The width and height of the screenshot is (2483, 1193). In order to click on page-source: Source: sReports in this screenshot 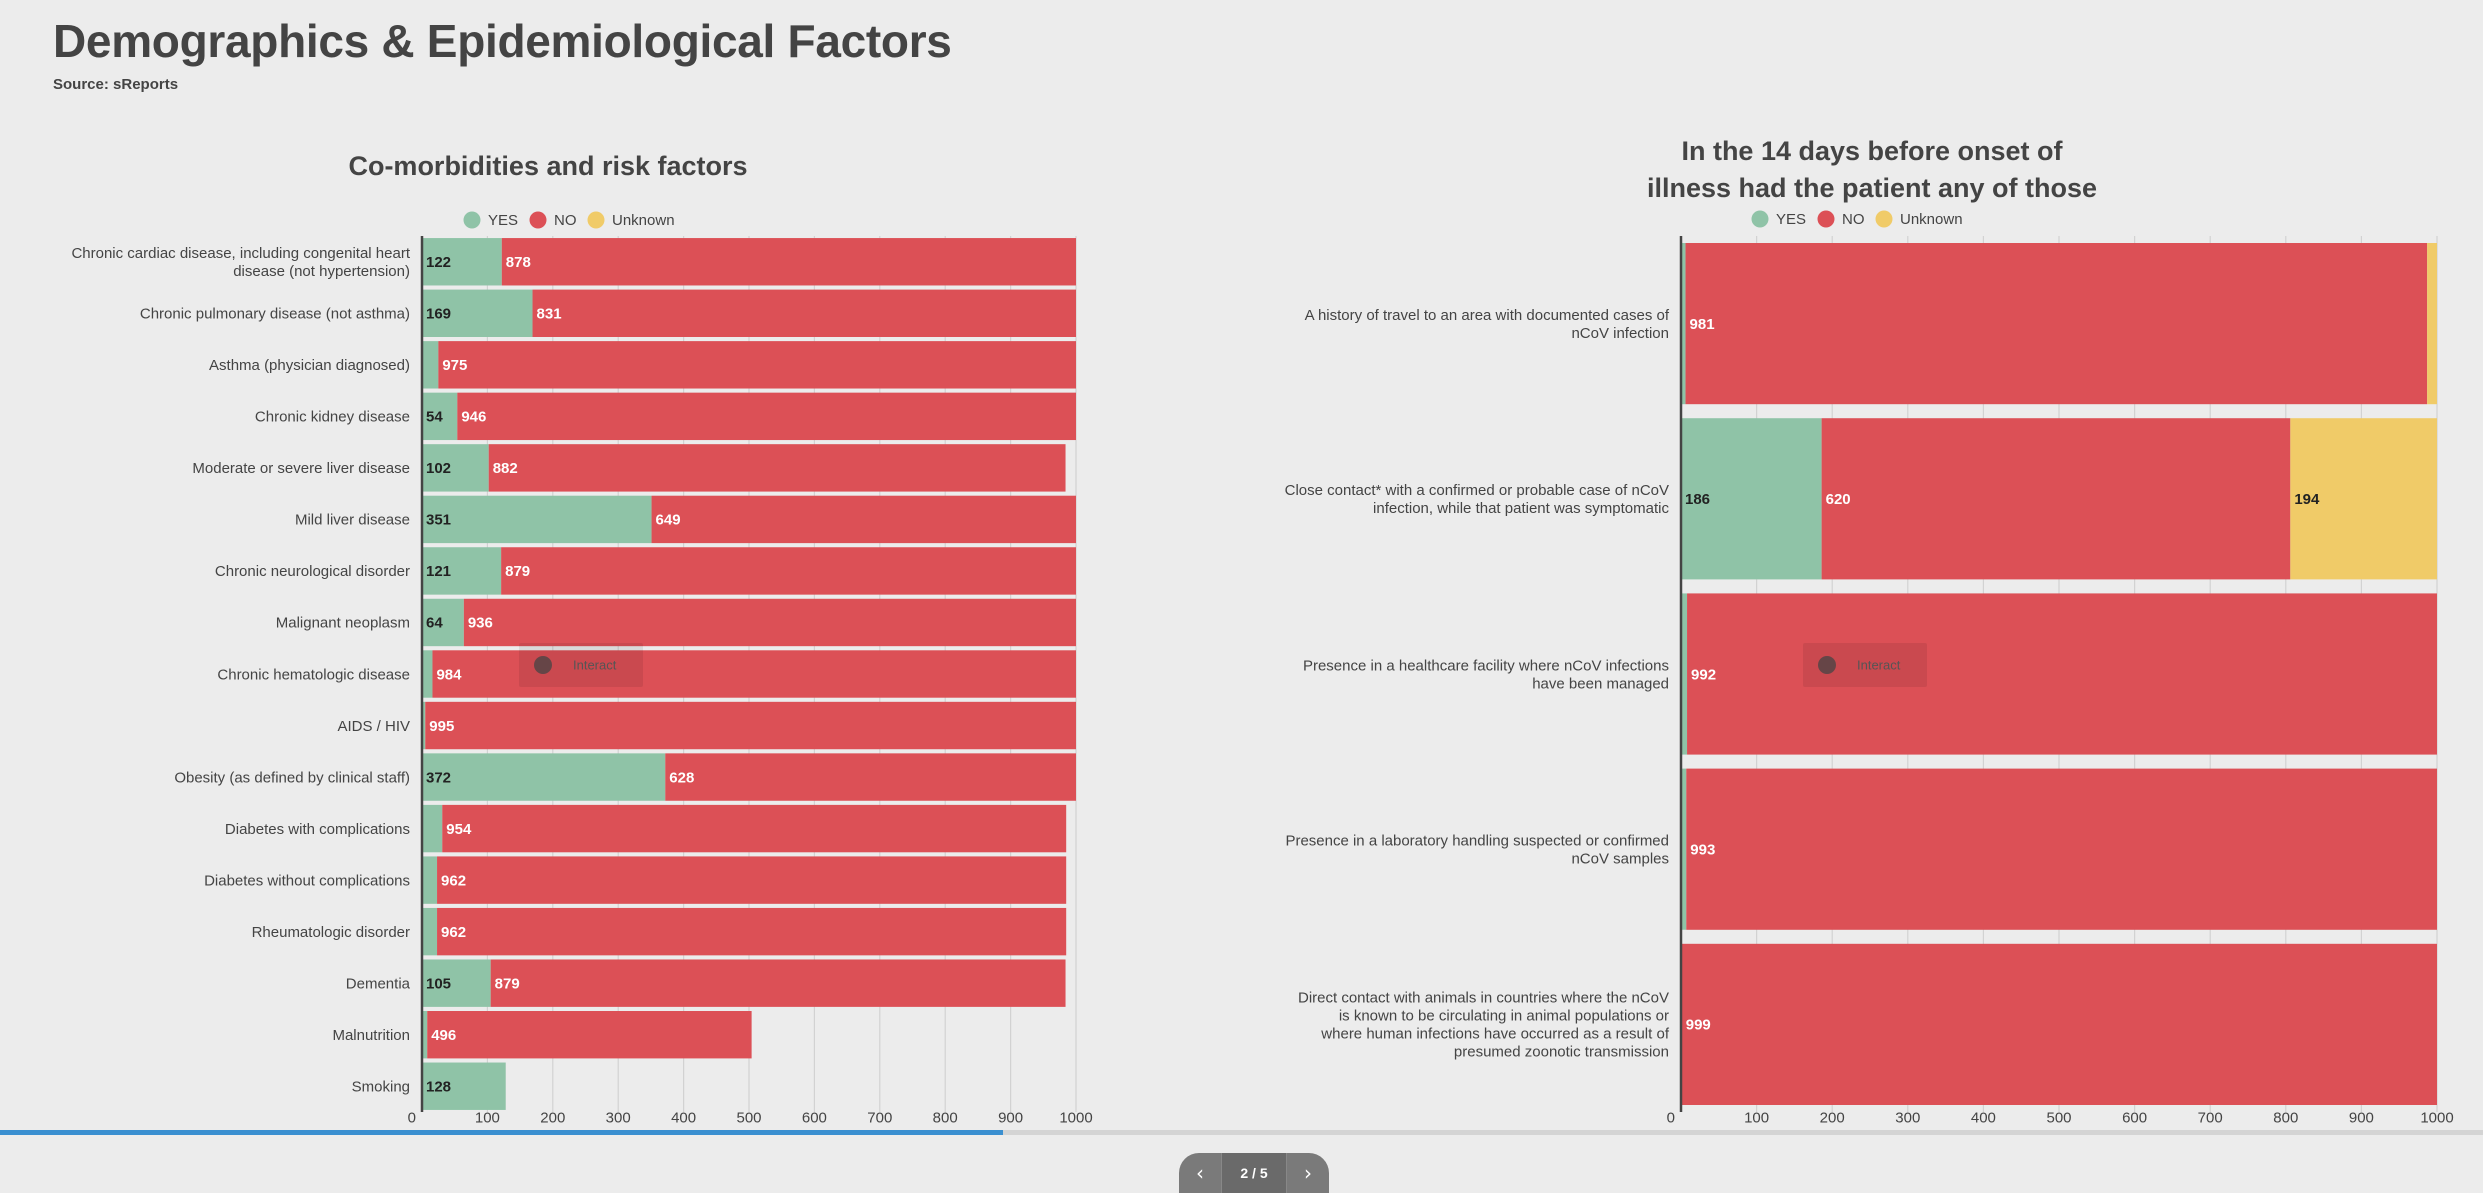, I will do `click(116, 84)`.